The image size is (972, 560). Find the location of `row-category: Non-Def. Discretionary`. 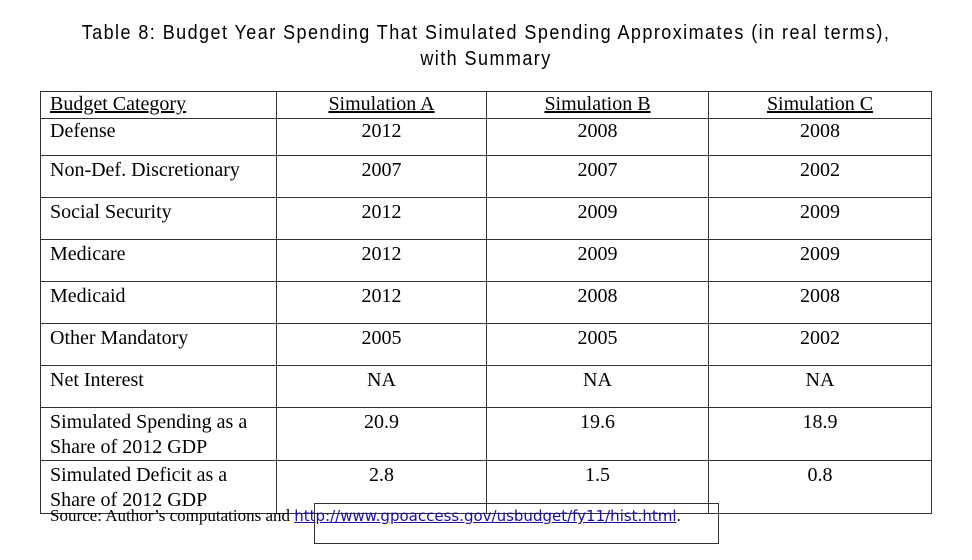

row-category: Non-Def. Discretionary is located at coordinates (158, 176).